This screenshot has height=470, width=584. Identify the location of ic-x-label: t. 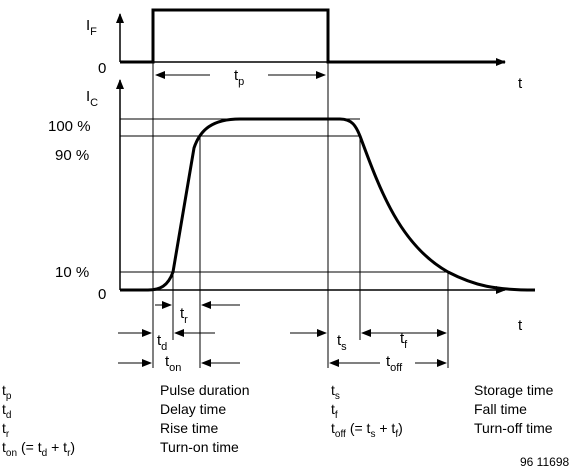
(520, 325).